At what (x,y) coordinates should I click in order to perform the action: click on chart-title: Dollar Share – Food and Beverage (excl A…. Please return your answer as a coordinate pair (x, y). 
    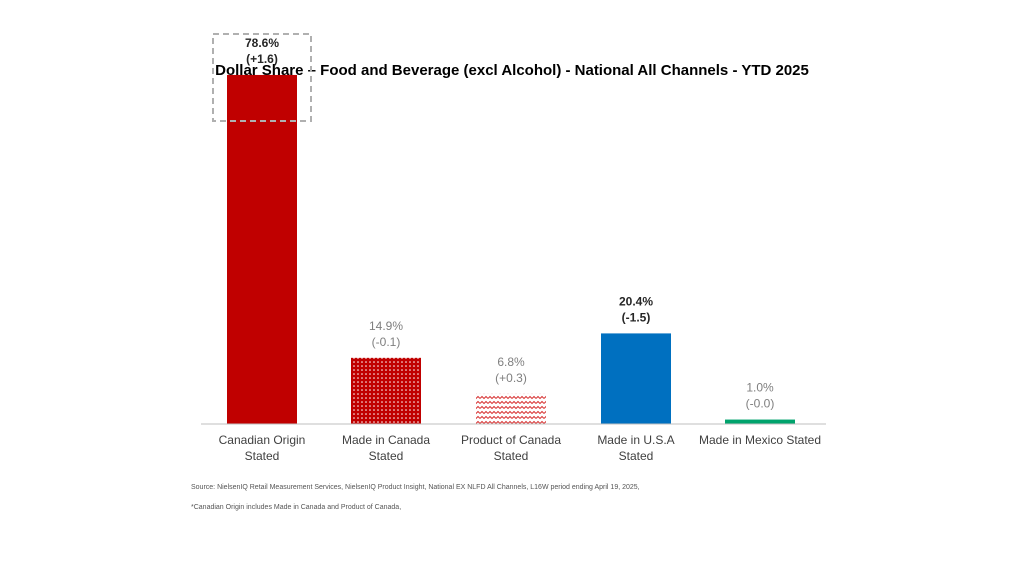
    Looking at the image, I should click on (512, 70).